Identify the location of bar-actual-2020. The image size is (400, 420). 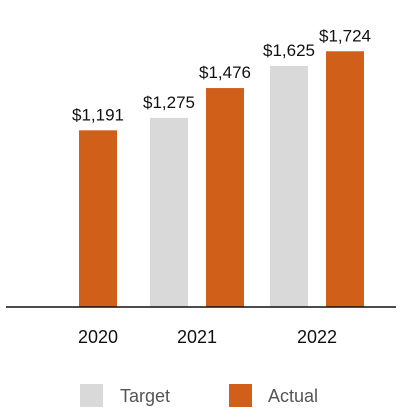
(98, 218).